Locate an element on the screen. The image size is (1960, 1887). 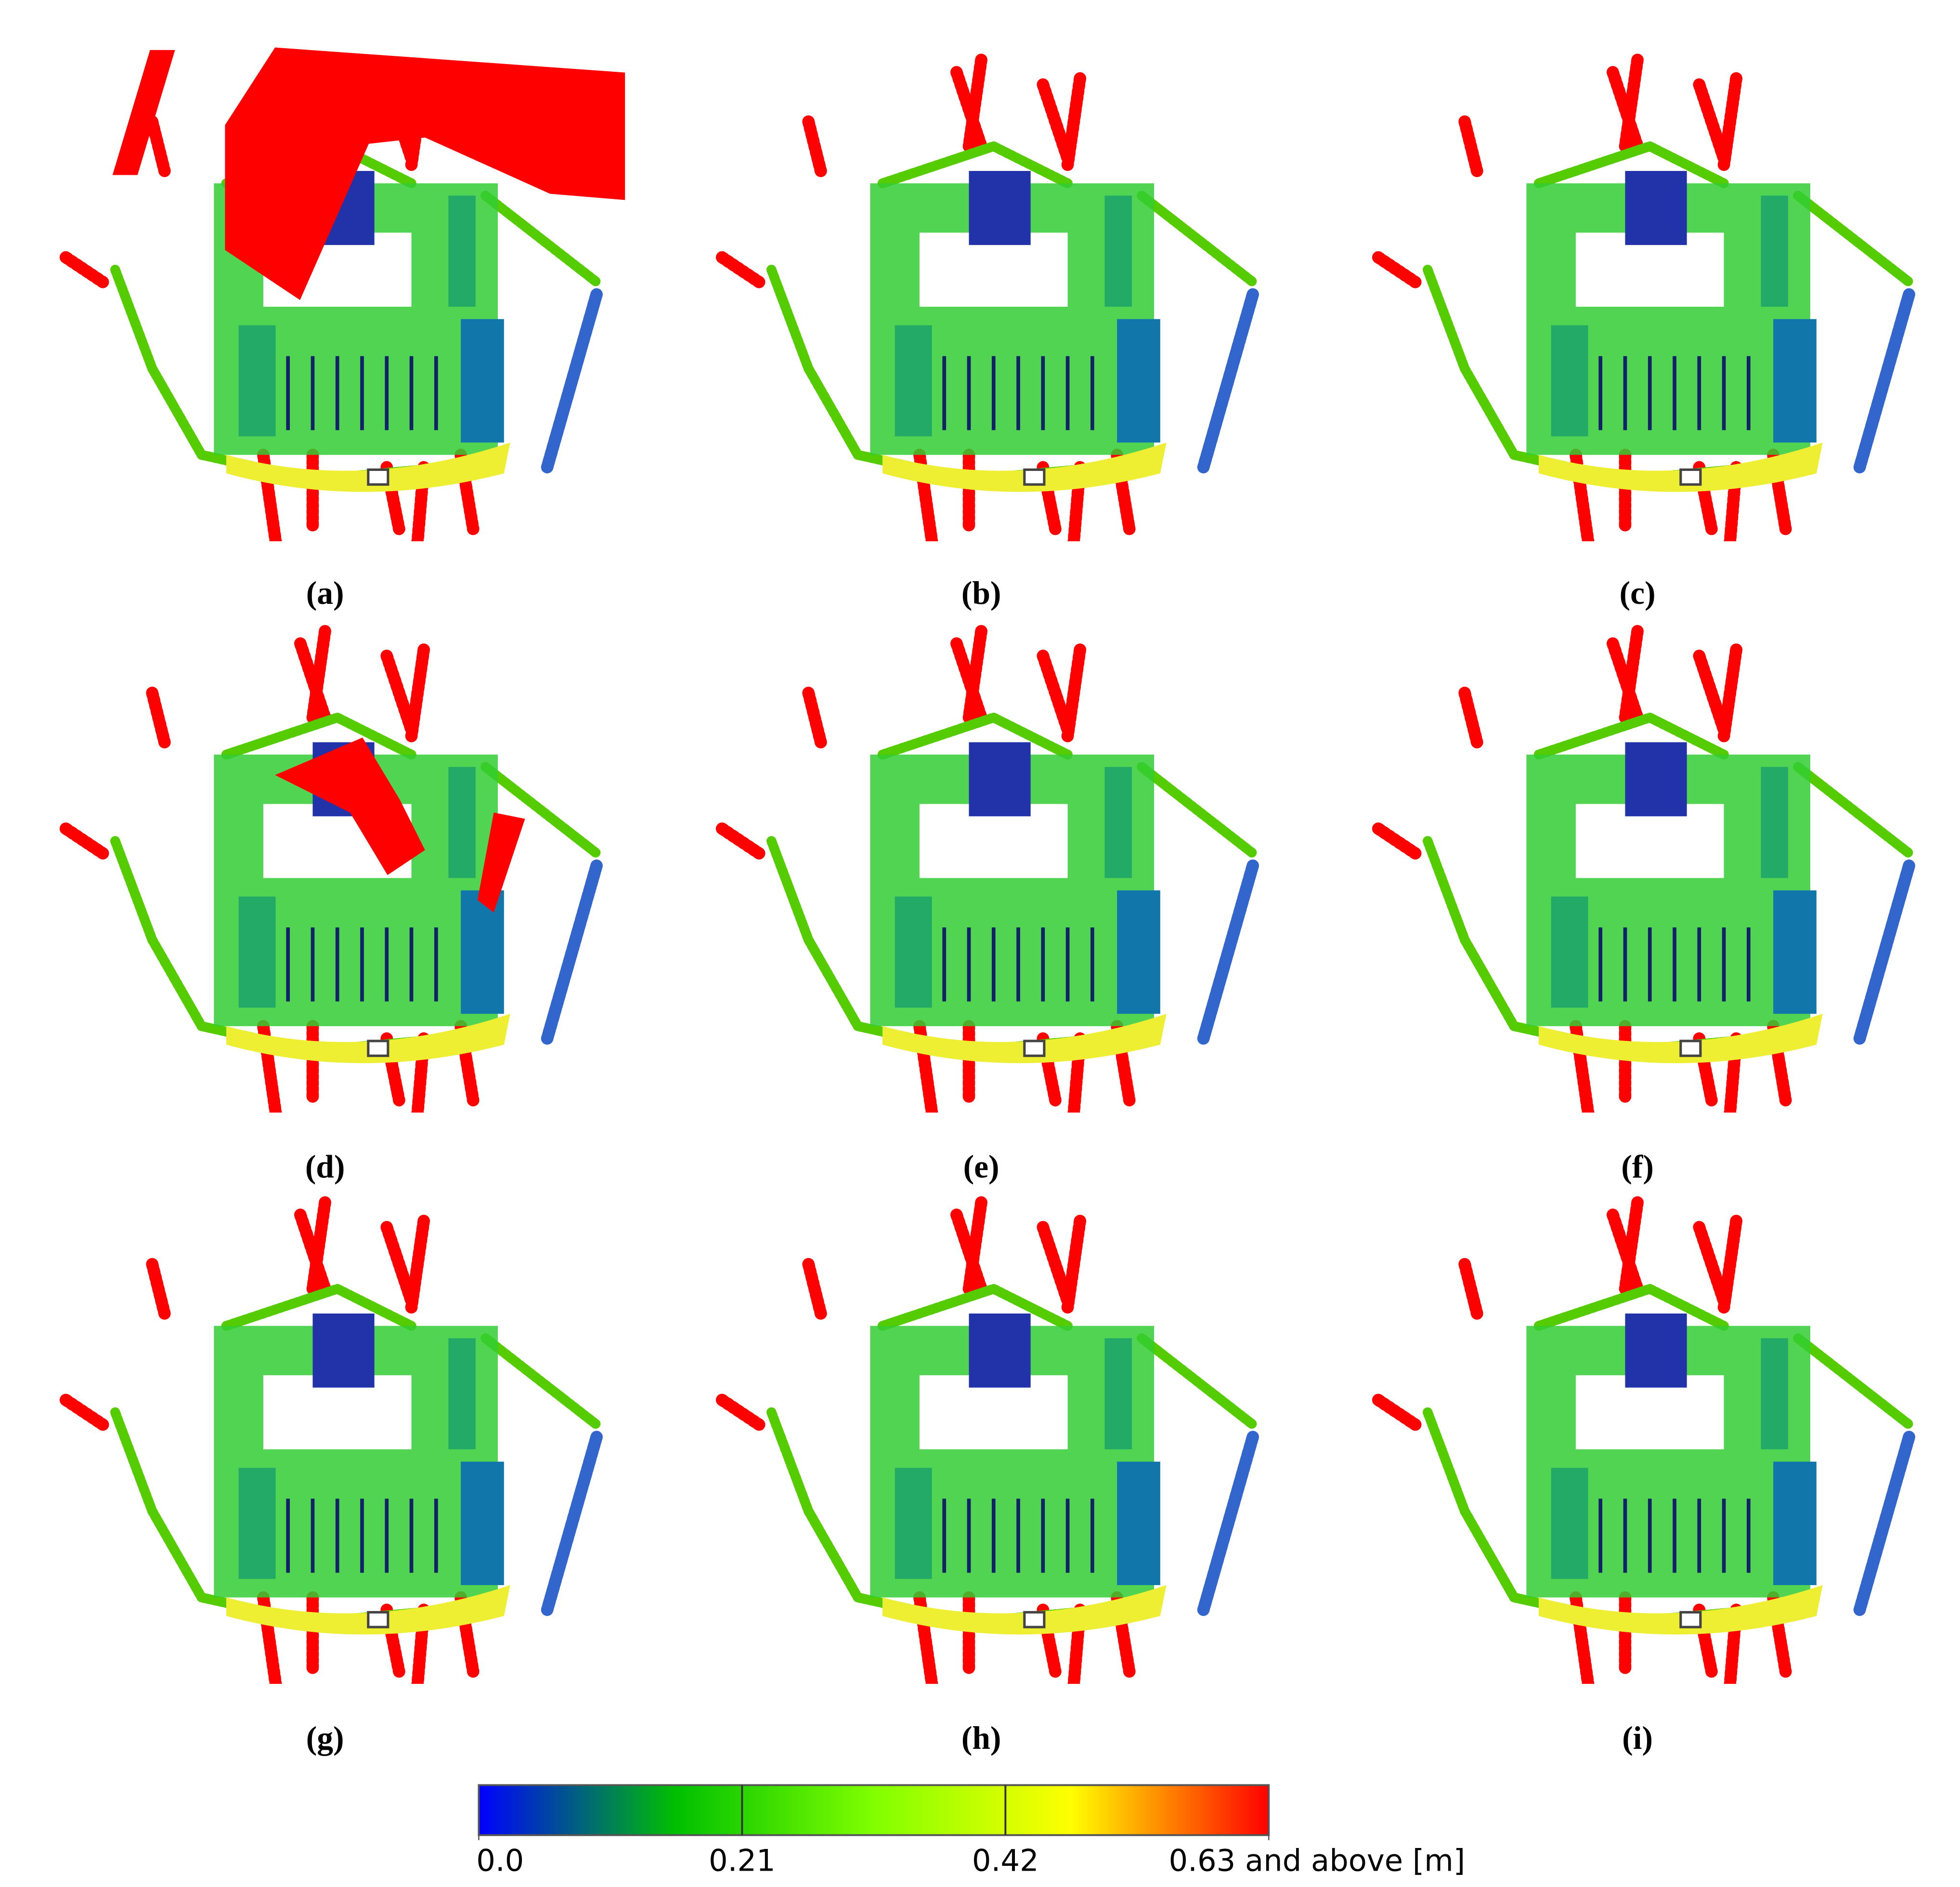
panel-label: (g) is located at coordinates (325, 1738).